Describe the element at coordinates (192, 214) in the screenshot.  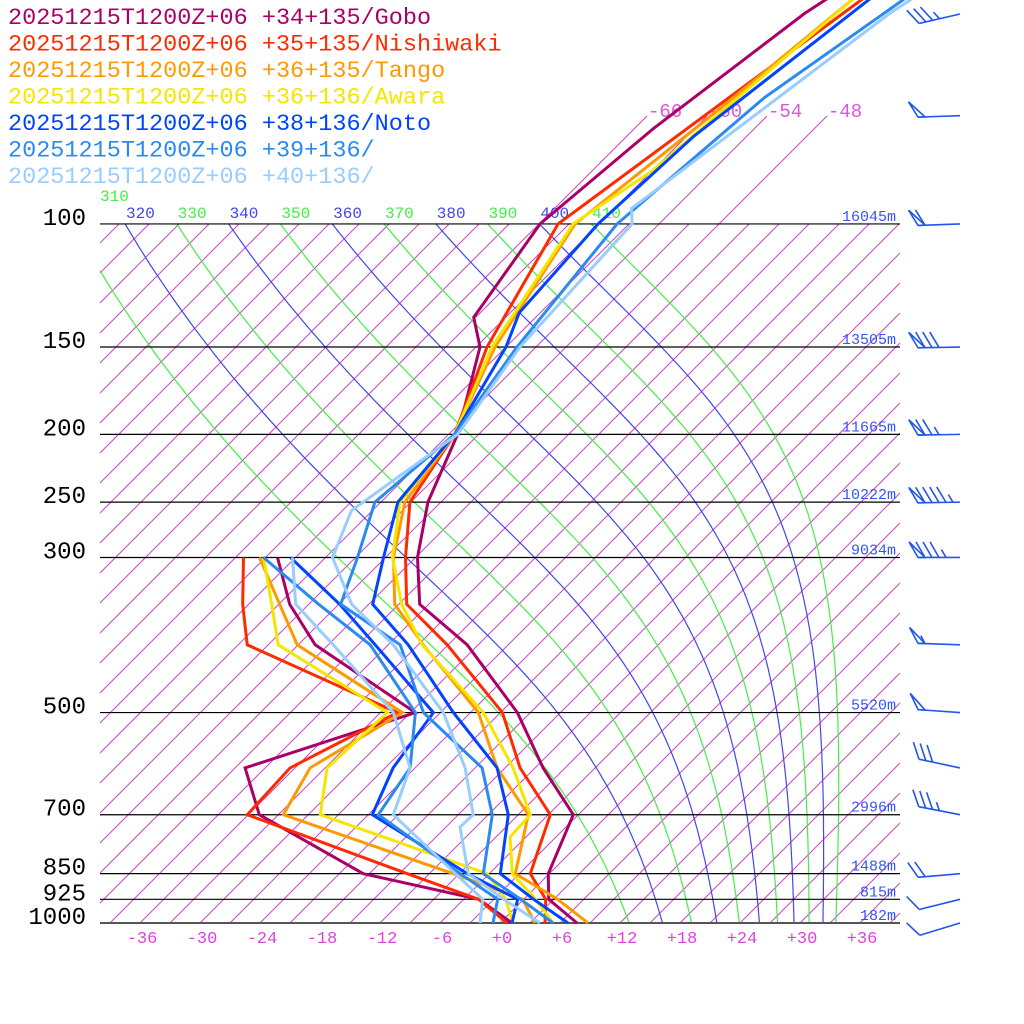
I see `adiabat-label: 330` at that location.